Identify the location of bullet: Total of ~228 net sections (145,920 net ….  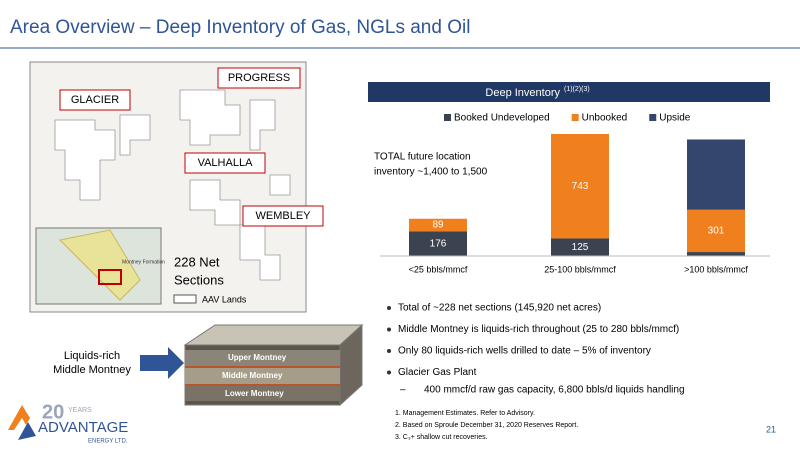
(499, 308).